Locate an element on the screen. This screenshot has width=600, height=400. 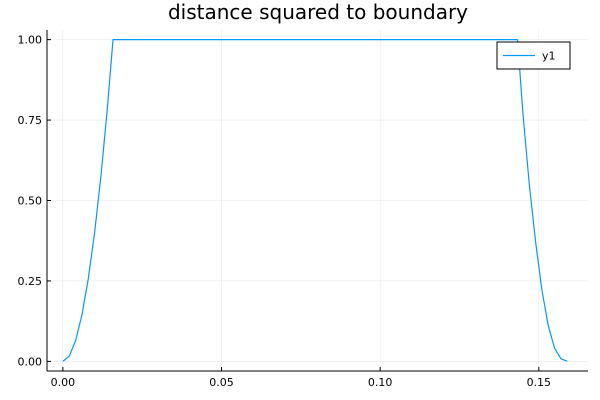
legend: y1 is located at coordinates (533, 55).